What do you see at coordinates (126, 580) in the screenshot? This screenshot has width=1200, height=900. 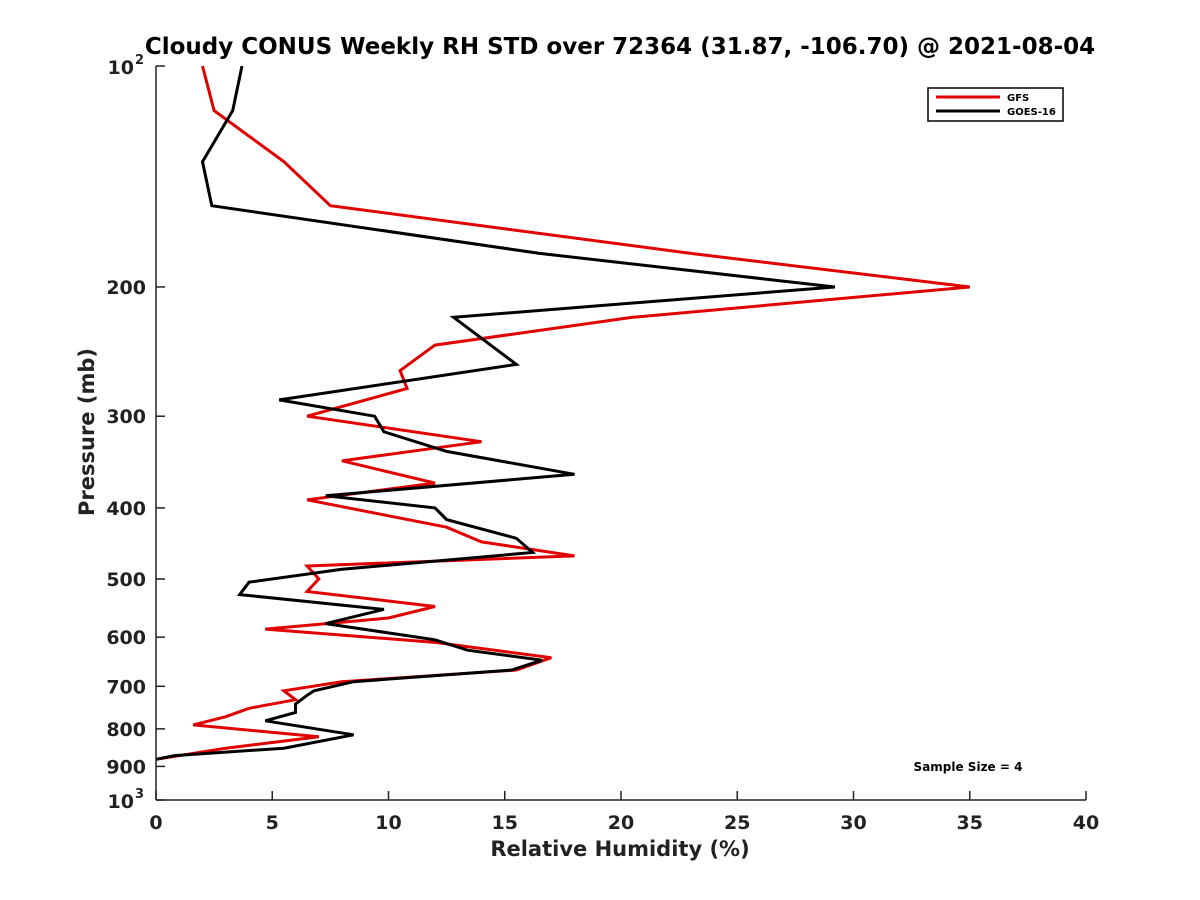 I see `y-tick-label: 500` at bounding box center [126, 580].